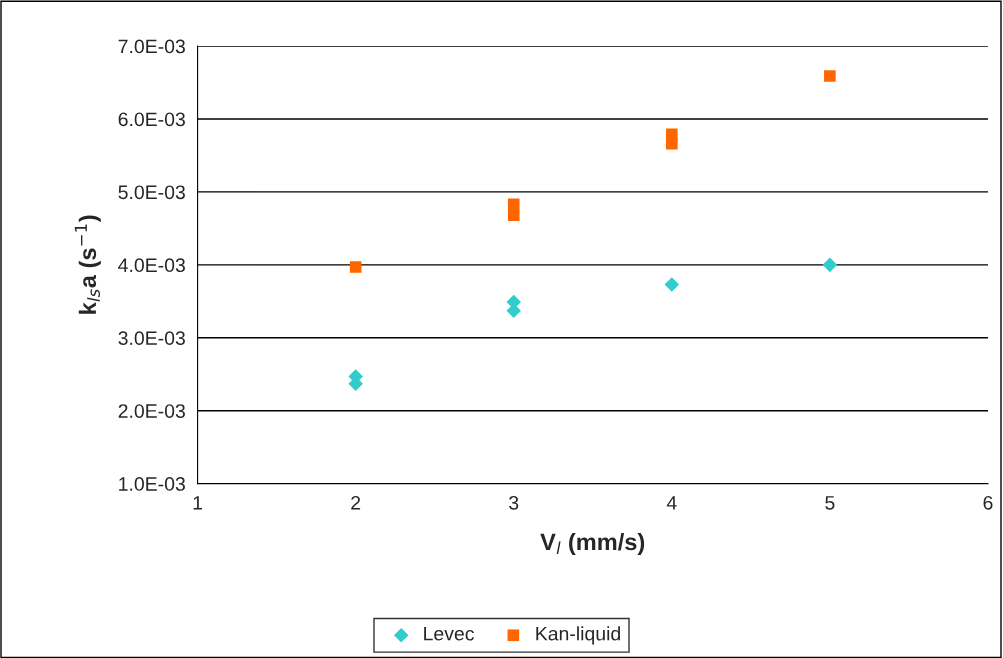 The width and height of the screenshot is (1003, 658). I want to click on x-tick-label: 6, so click(988, 502).